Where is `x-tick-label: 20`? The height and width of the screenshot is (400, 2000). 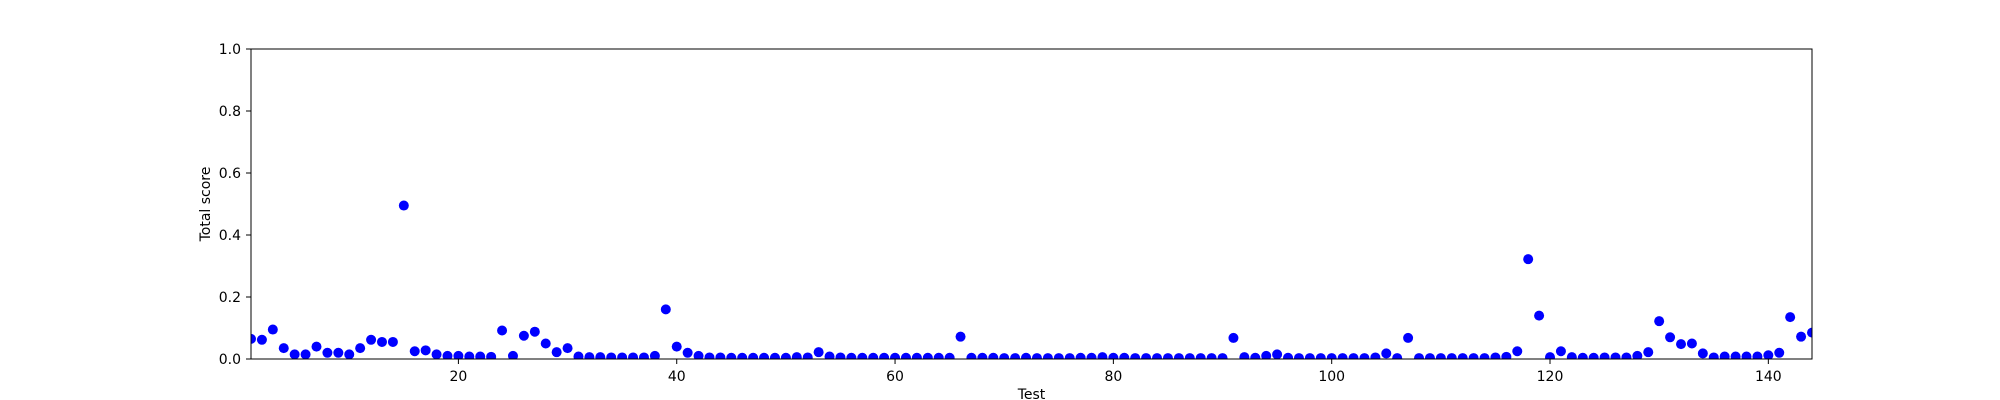 x-tick-label: 20 is located at coordinates (458, 377).